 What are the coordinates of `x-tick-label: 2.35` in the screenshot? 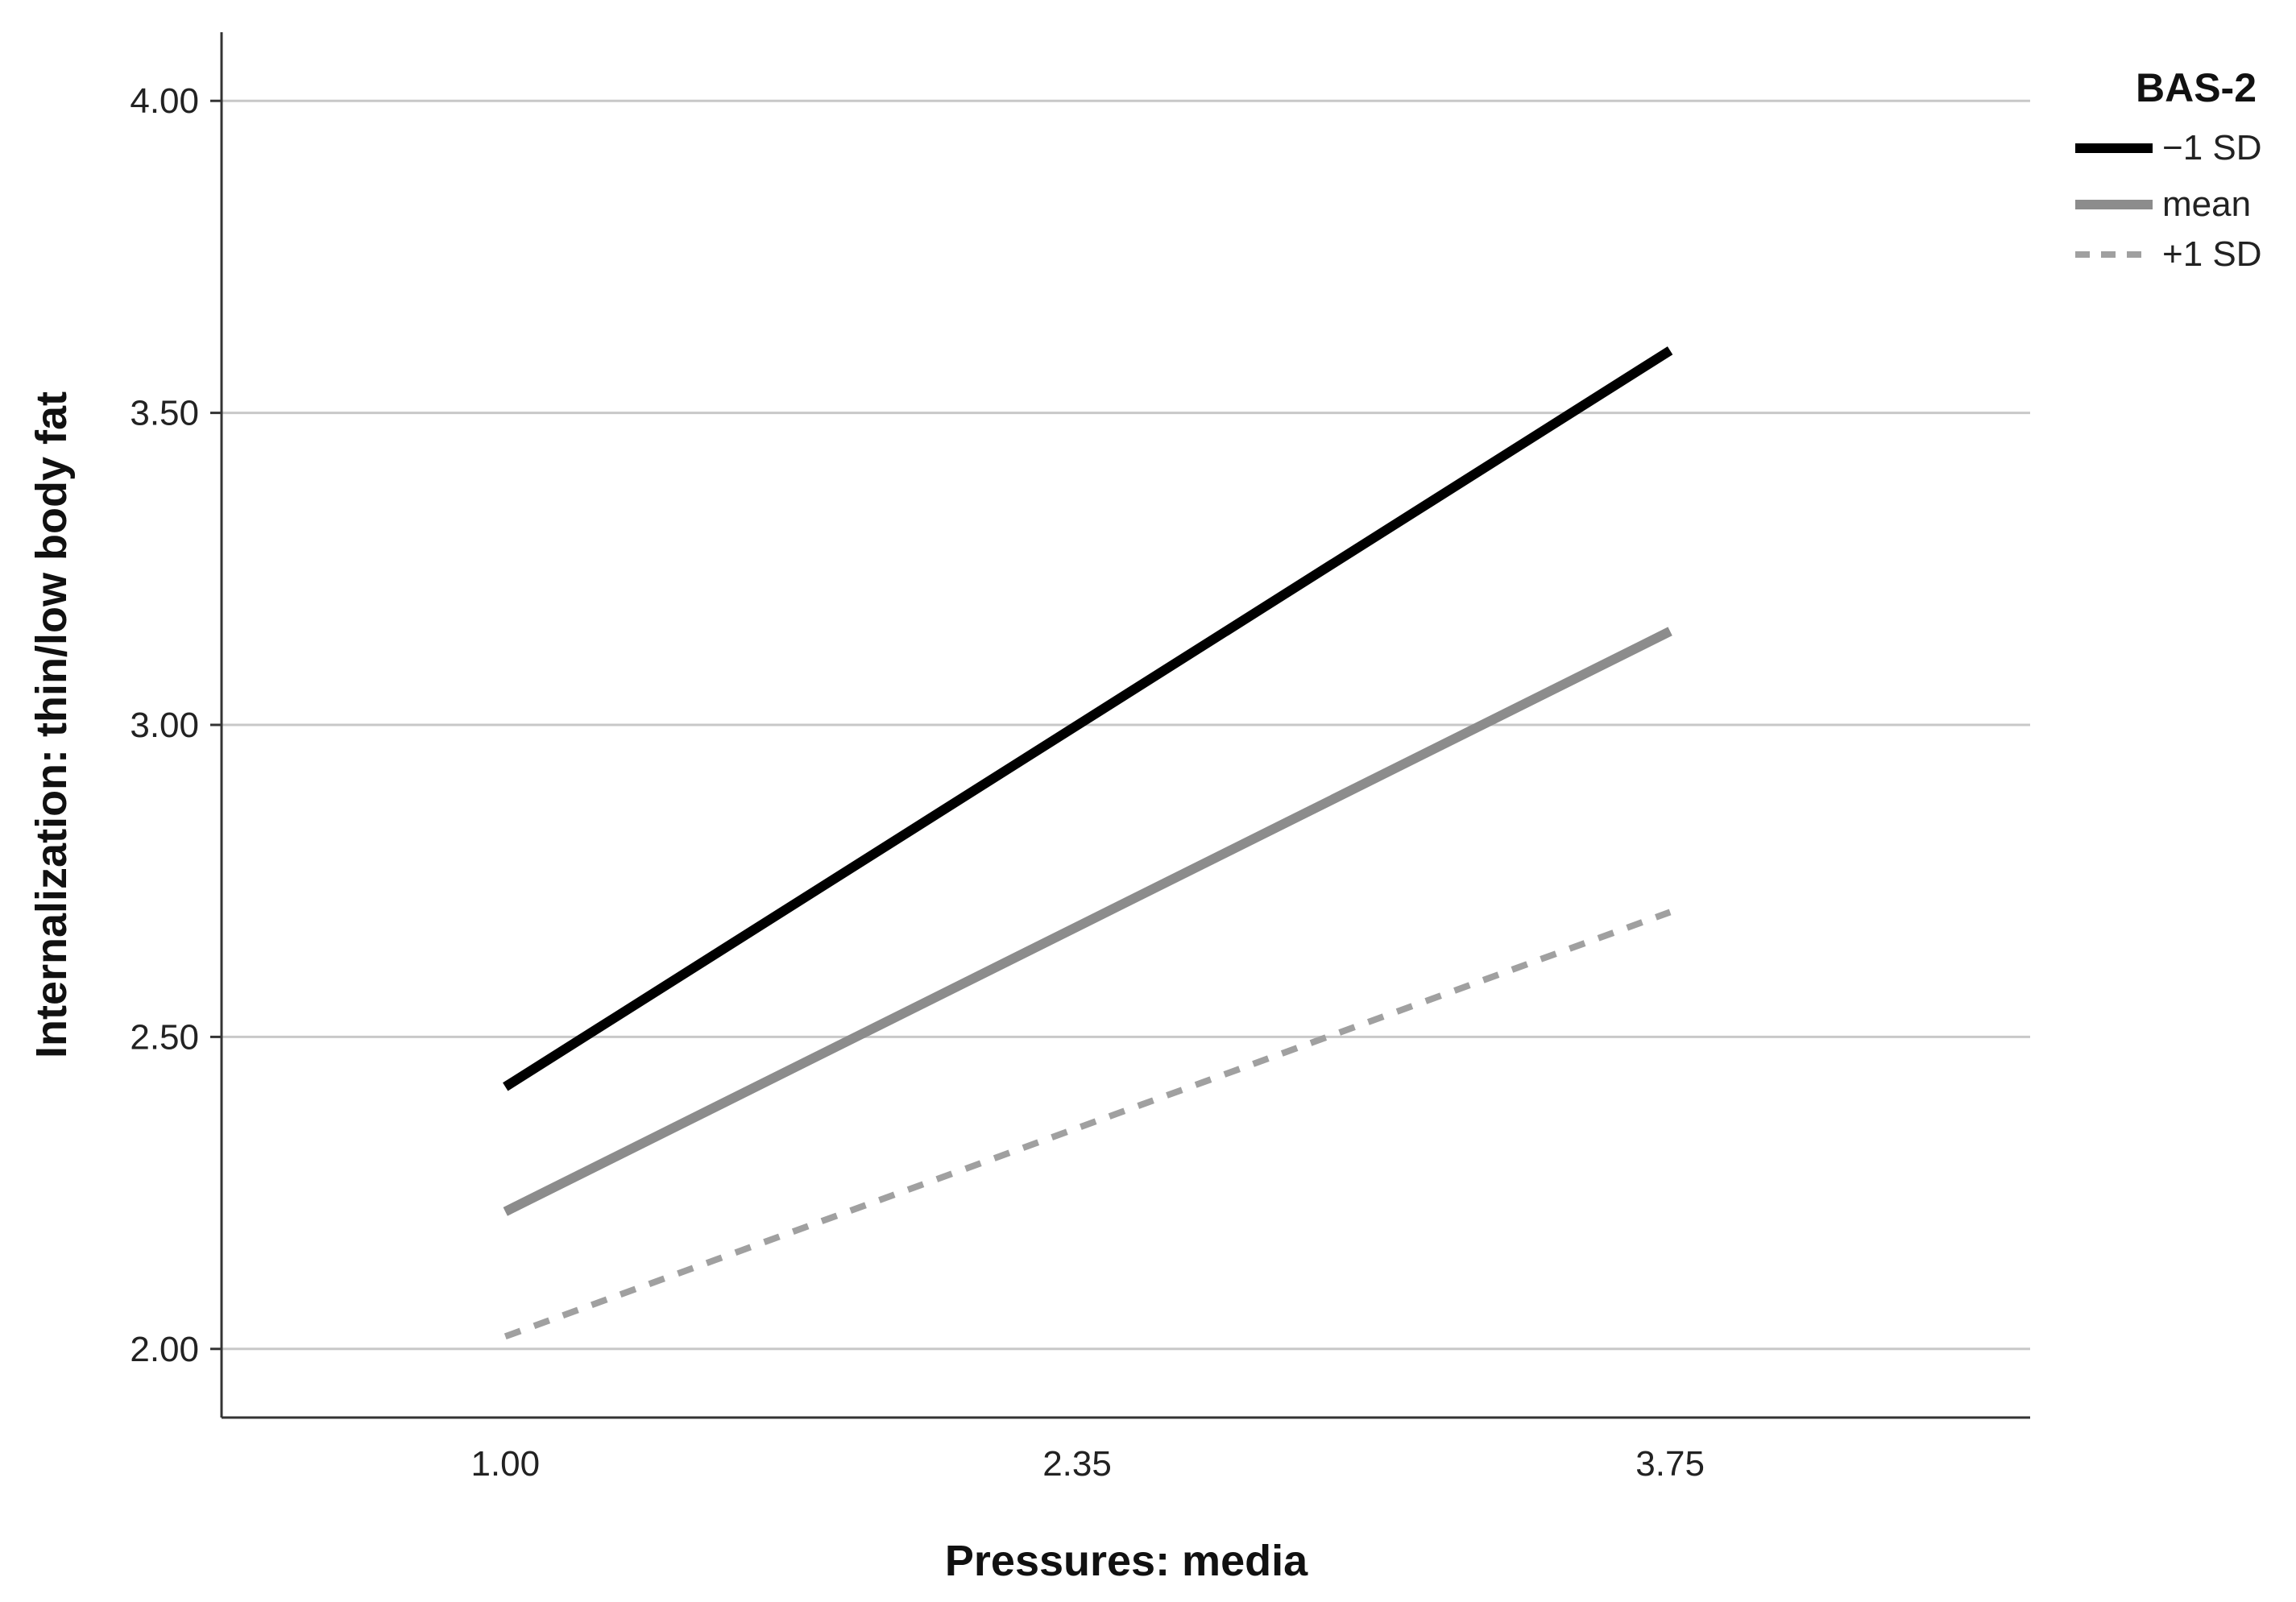 It's located at (1077, 1464).